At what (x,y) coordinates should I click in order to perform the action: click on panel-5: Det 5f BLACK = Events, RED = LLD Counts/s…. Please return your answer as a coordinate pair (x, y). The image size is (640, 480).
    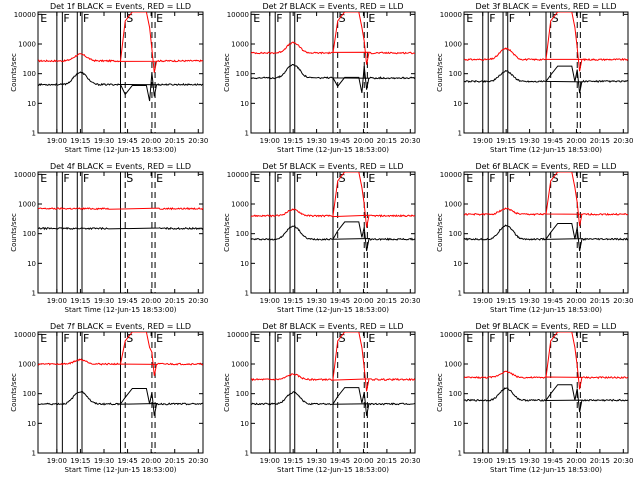
    Looking at the image, I should click on (321, 238).